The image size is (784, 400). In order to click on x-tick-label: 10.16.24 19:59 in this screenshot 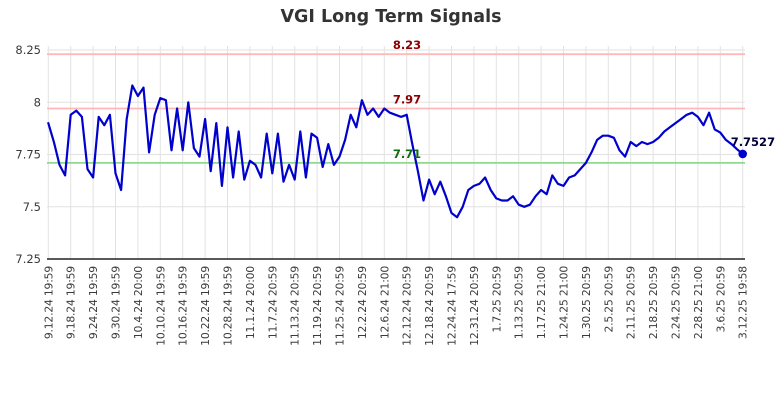, I will do `click(183, 306)`.